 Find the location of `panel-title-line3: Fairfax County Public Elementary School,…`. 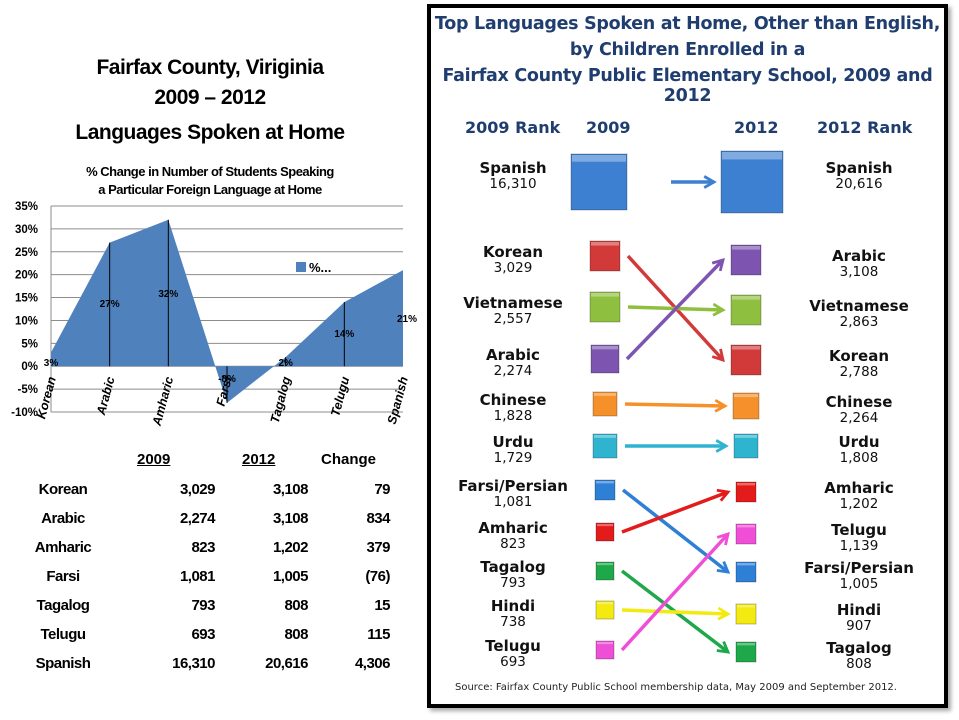

panel-title-line3: Fairfax County Public Elementary School,… is located at coordinates (687, 86).